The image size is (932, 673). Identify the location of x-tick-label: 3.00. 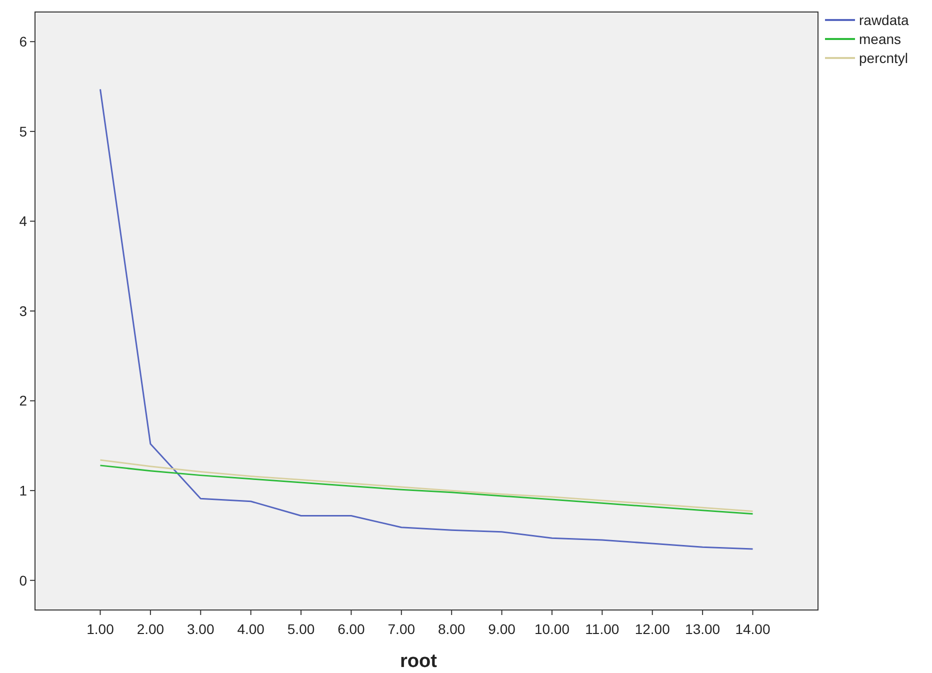
(200, 629).